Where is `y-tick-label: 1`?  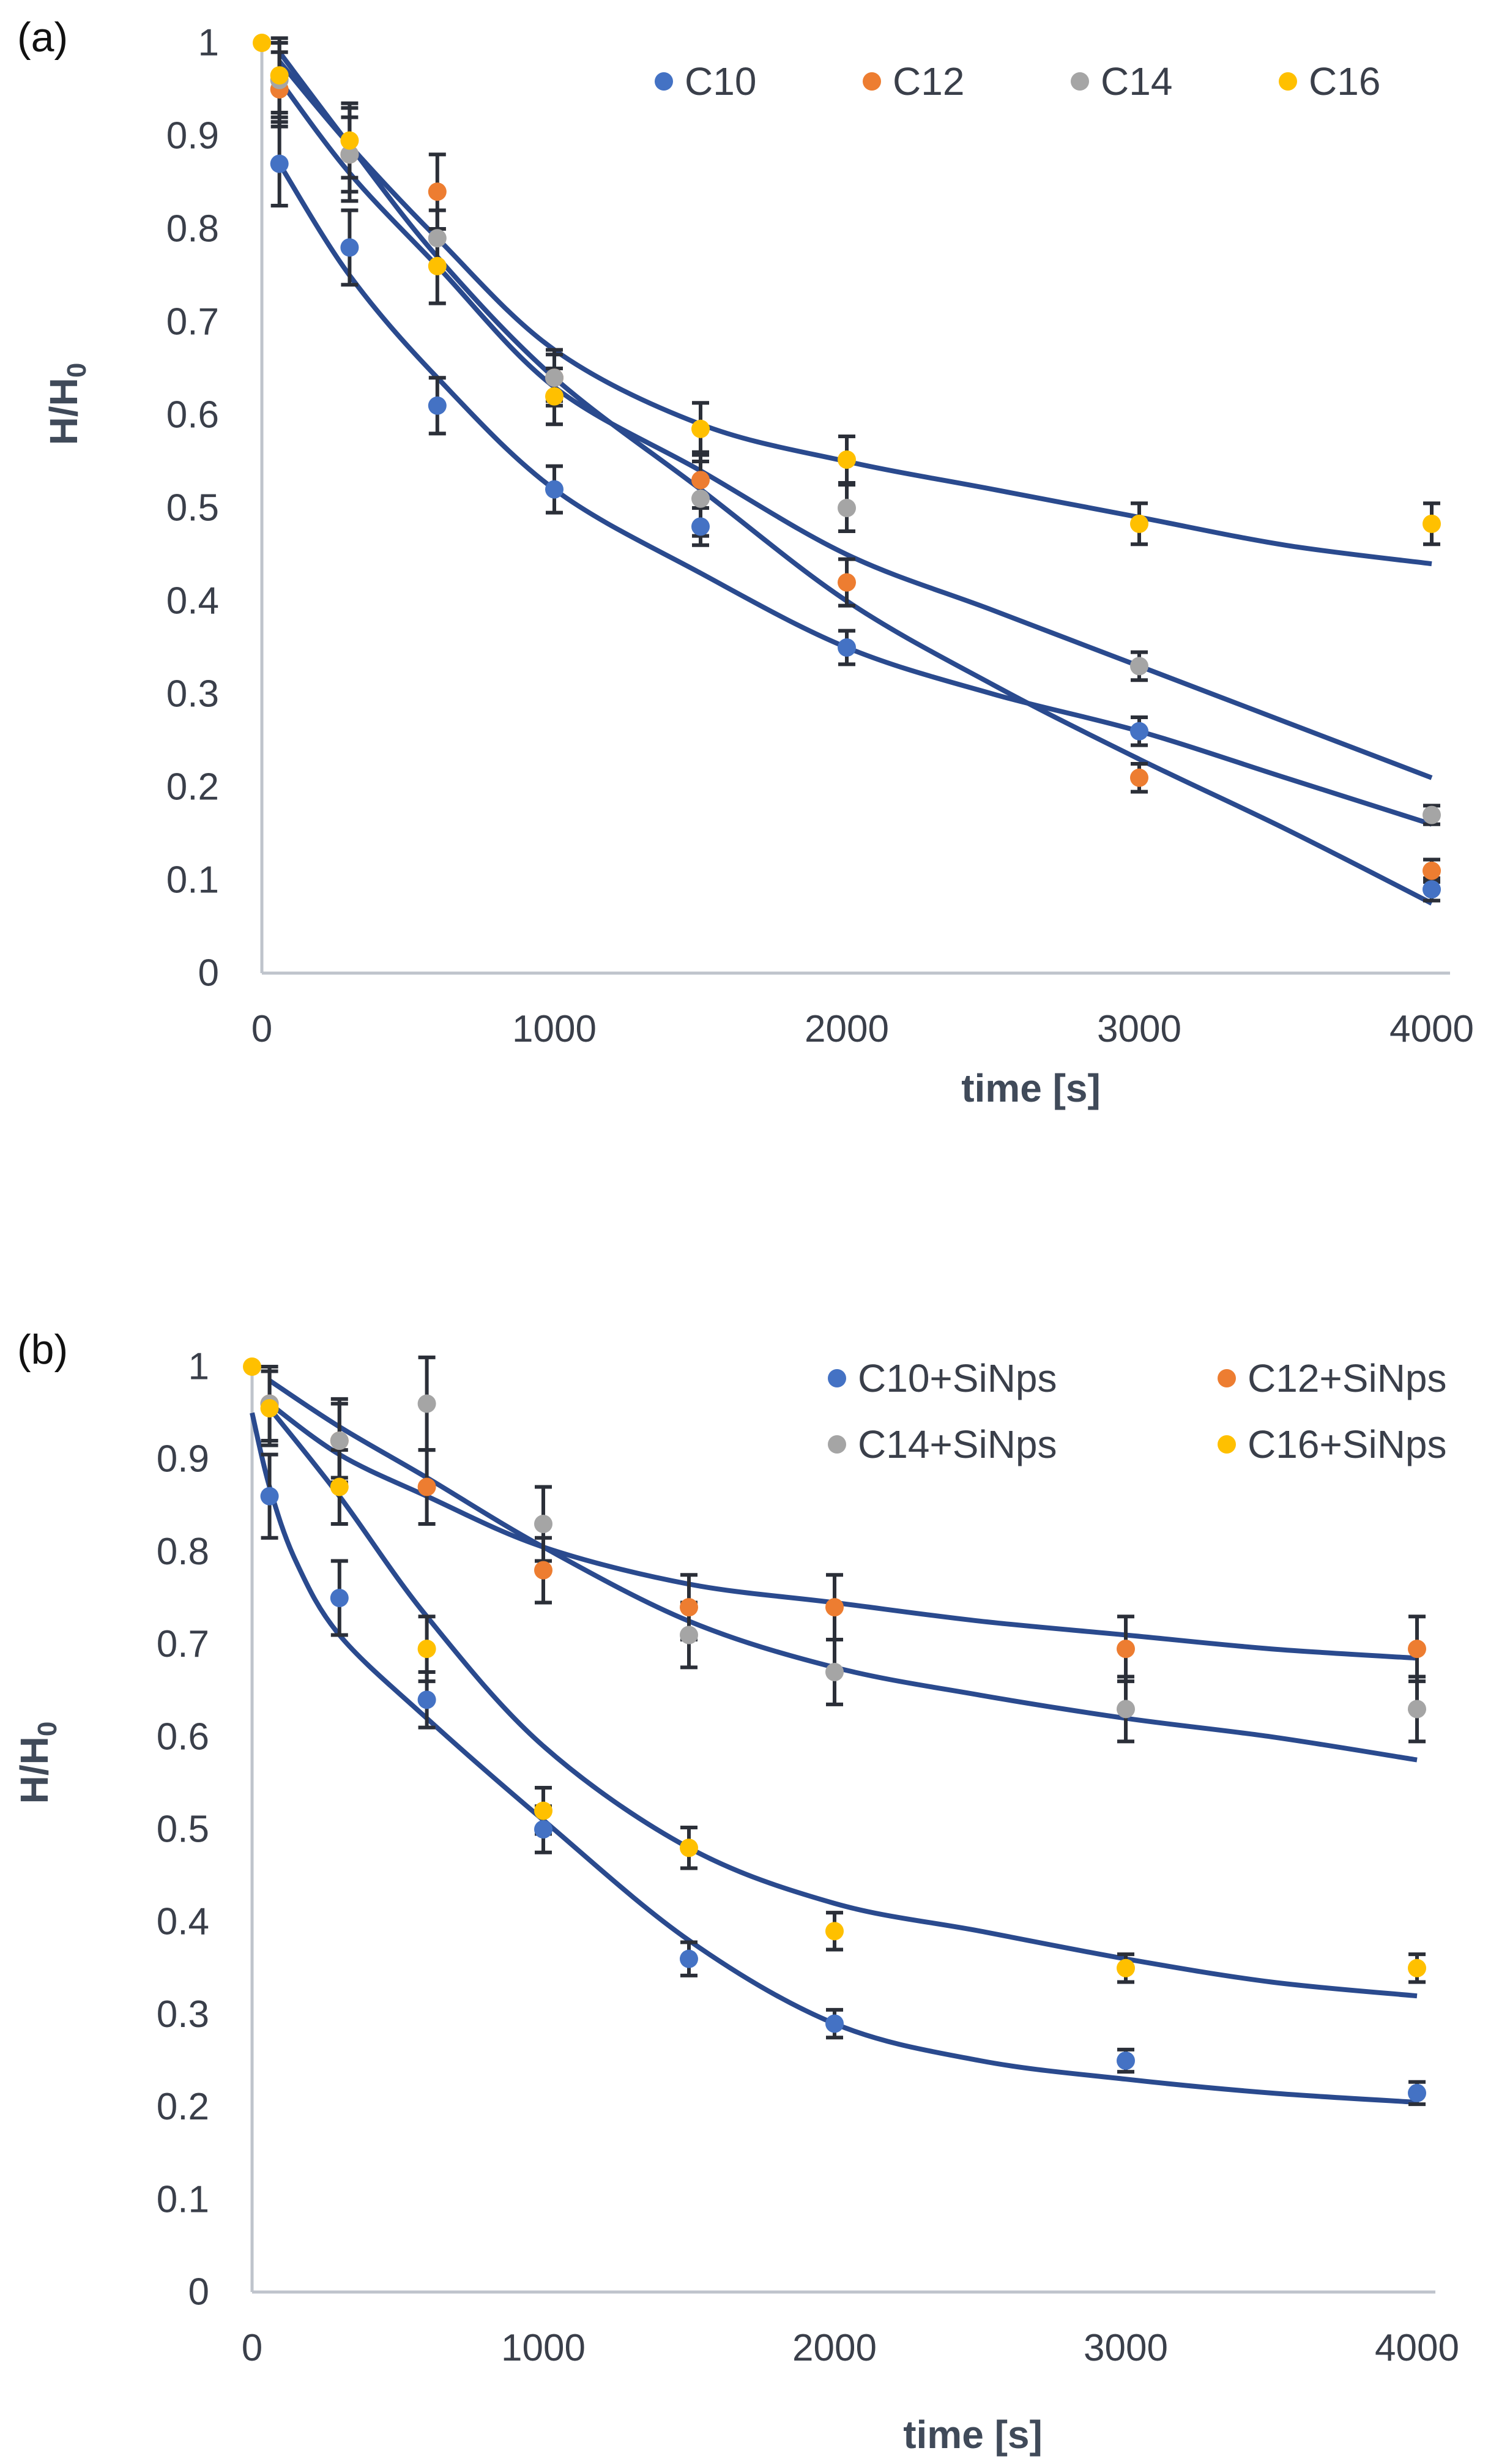
y-tick-label: 1 is located at coordinates (208, 43).